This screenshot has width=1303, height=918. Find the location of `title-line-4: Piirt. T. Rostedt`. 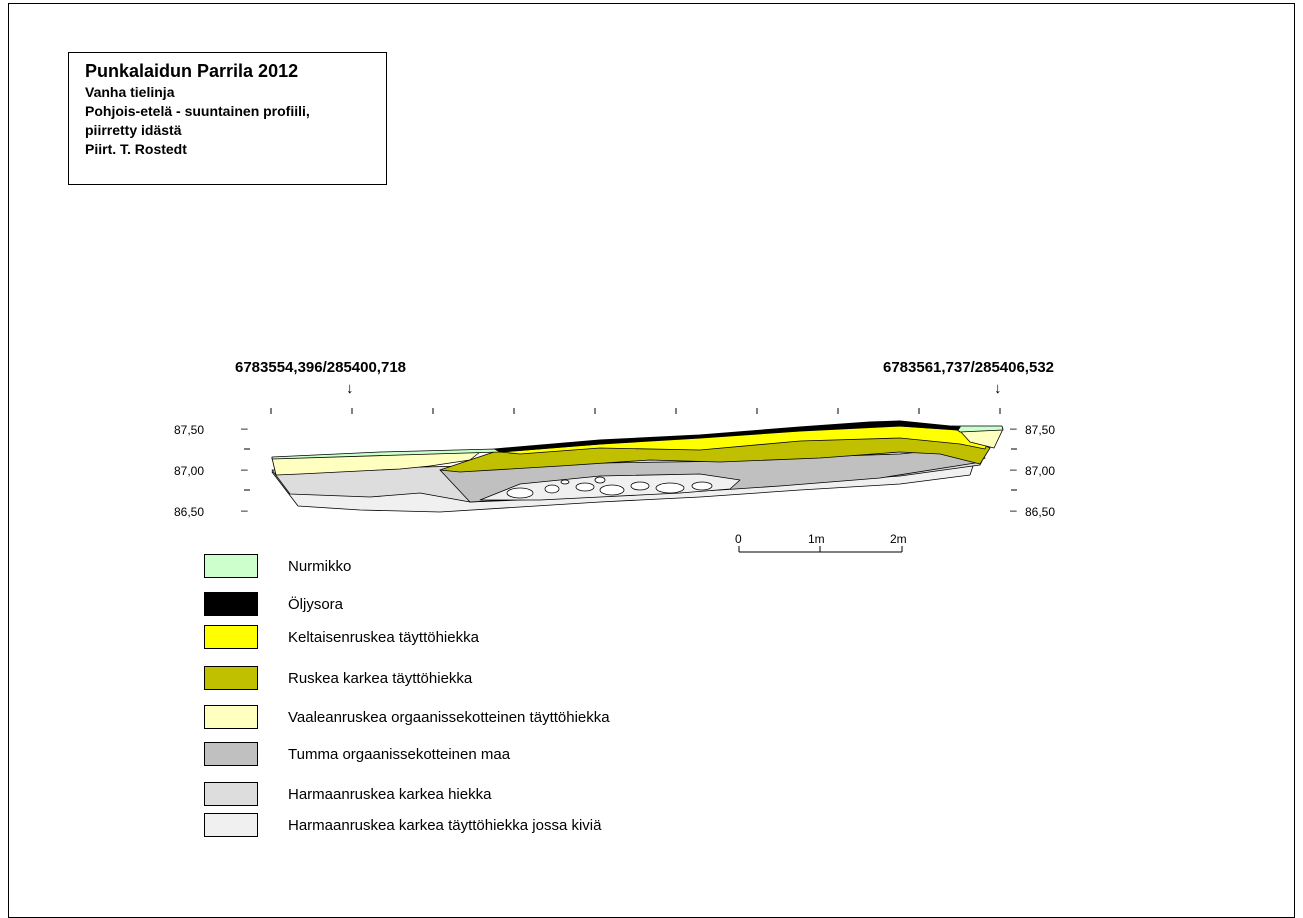

title-line-4: Piirt. T. Rostedt is located at coordinates (136, 149).